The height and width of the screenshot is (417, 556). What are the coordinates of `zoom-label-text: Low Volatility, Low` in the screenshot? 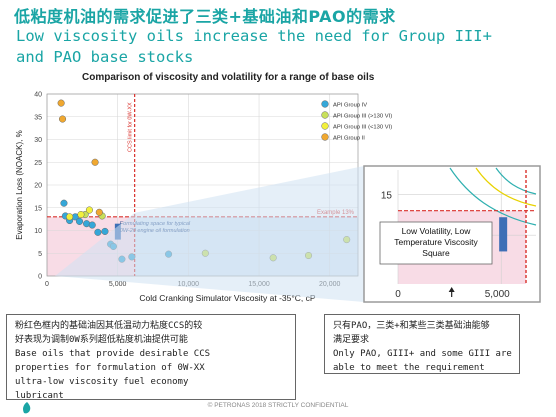 It's located at (437, 231).